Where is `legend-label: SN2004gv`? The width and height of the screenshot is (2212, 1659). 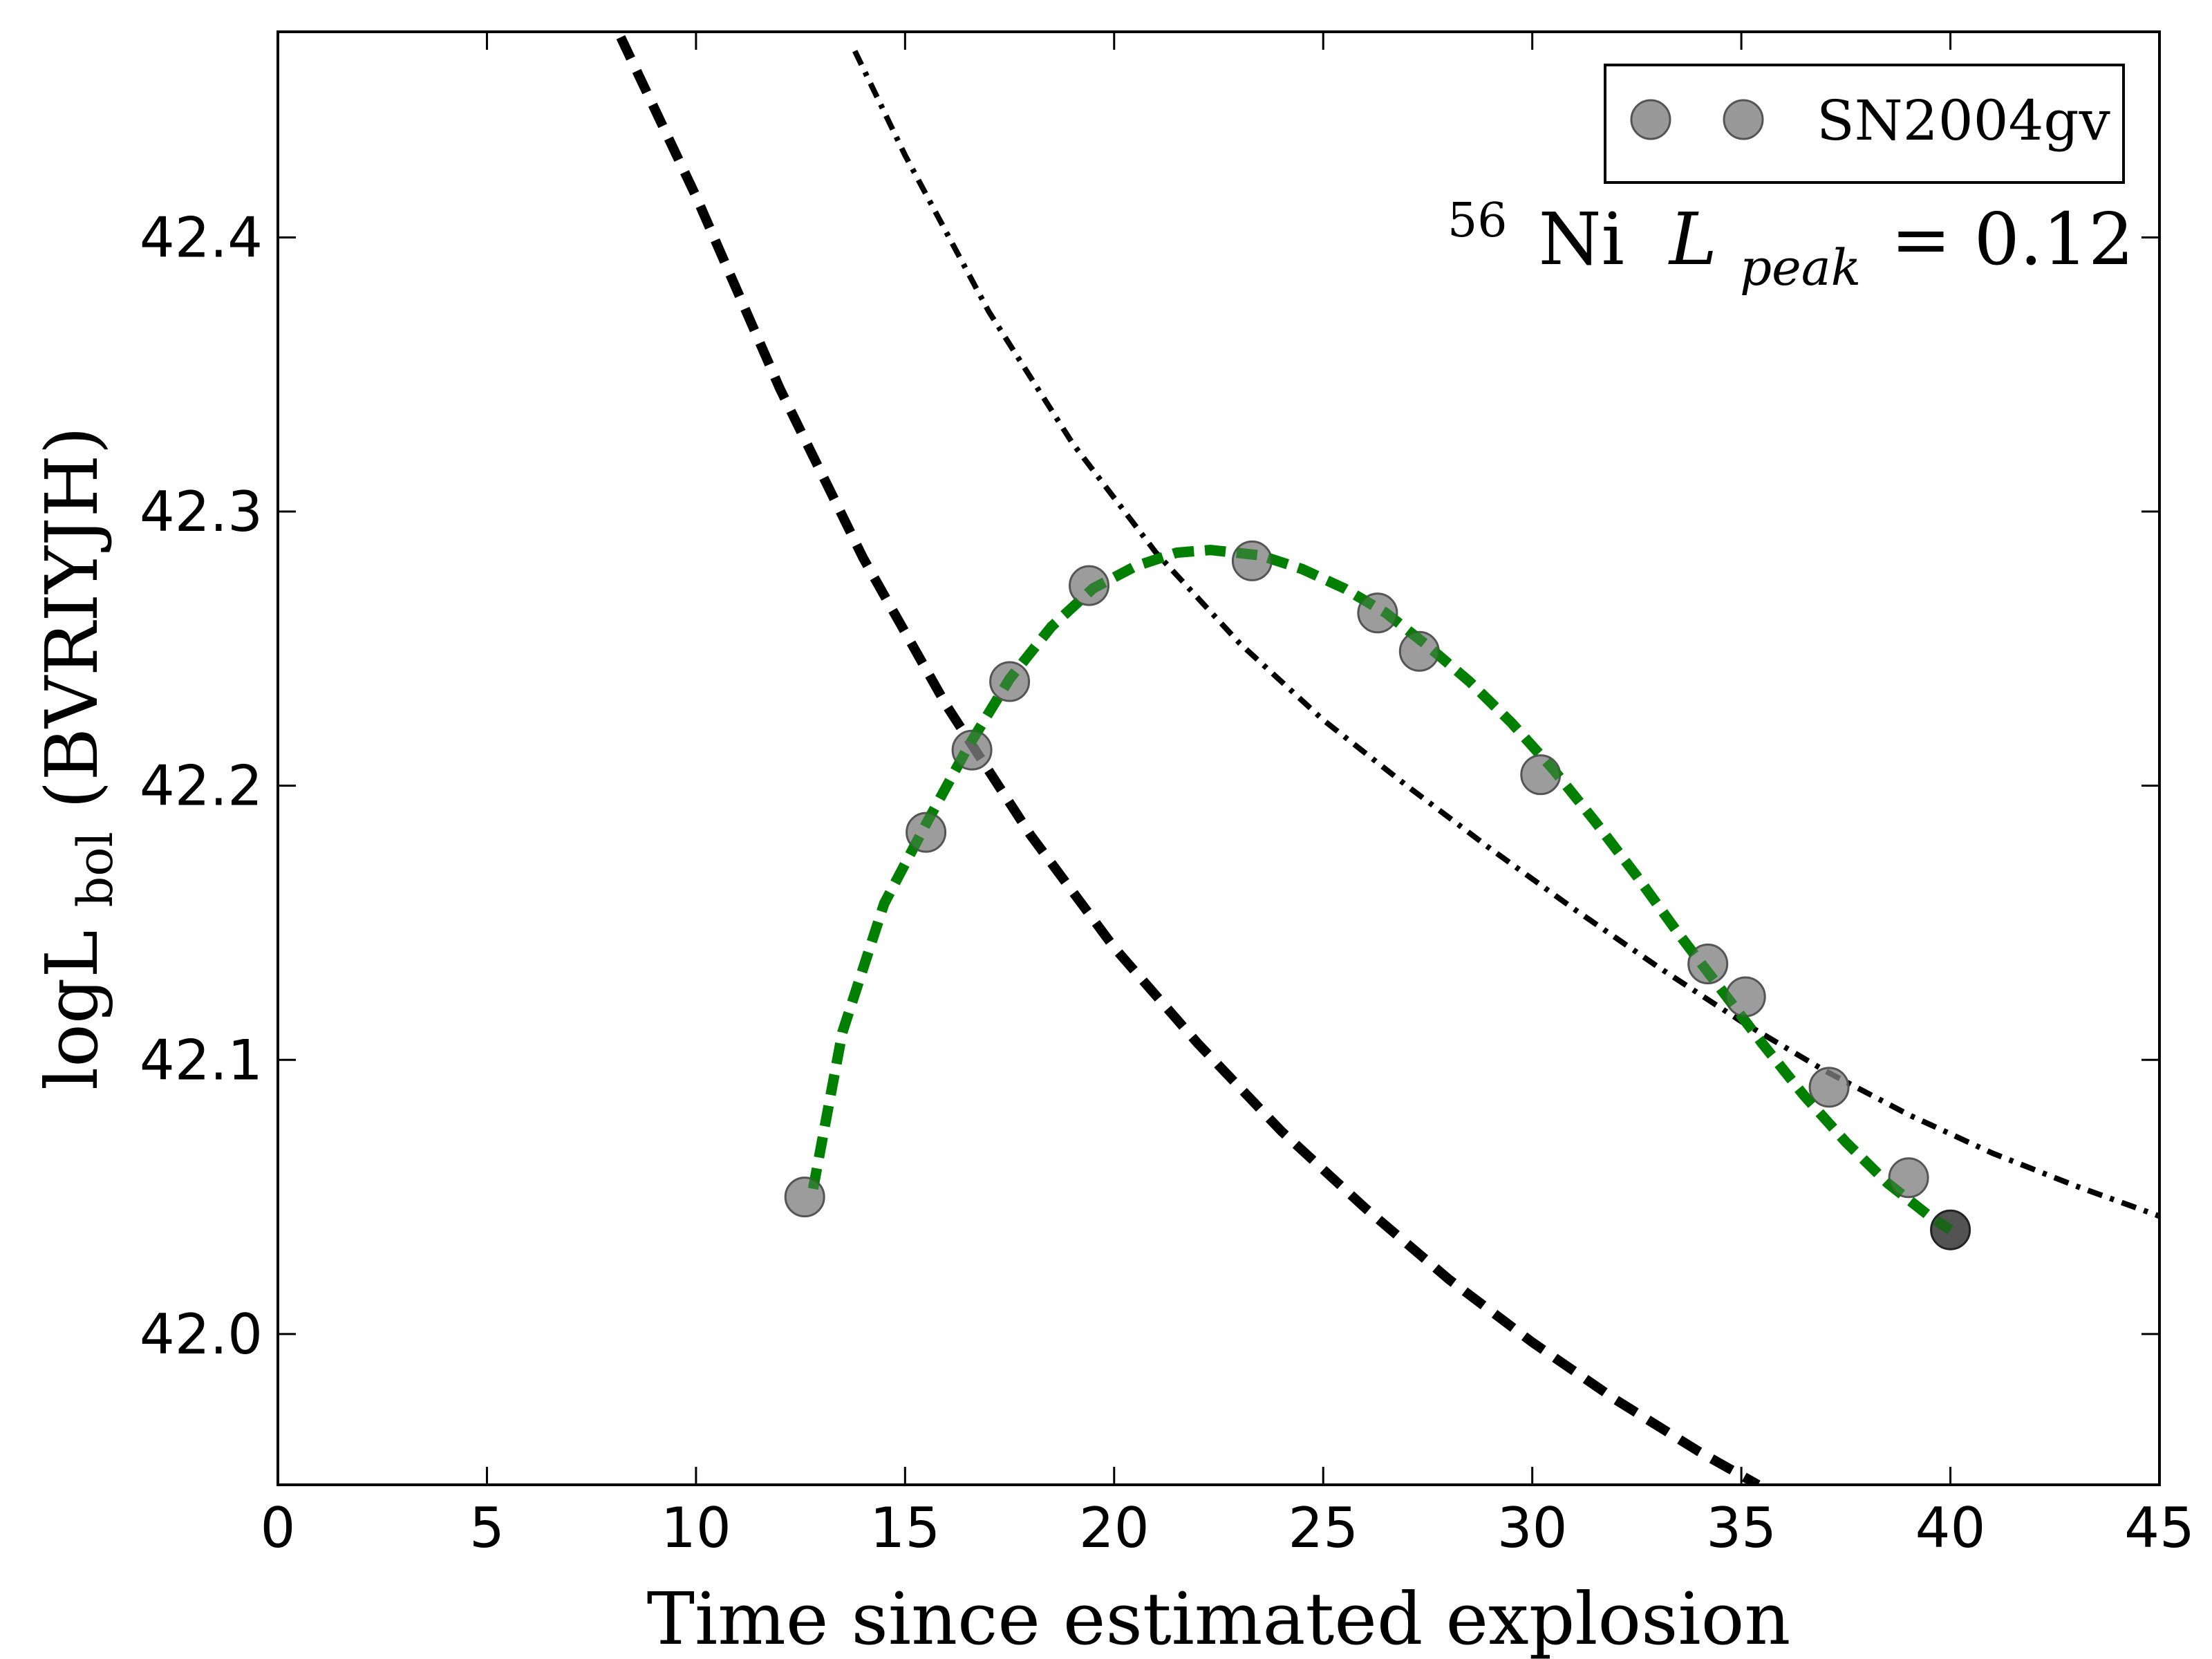 legend-label: SN2004gv is located at coordinates (1963, 121).